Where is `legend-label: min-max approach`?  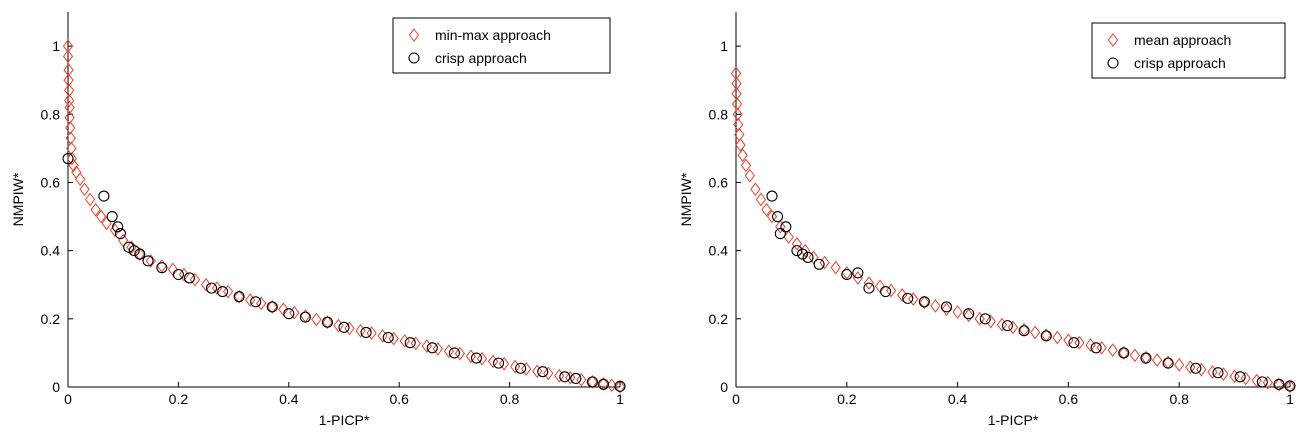 legend-label: min-max approach is located at coordinates (493, 35).